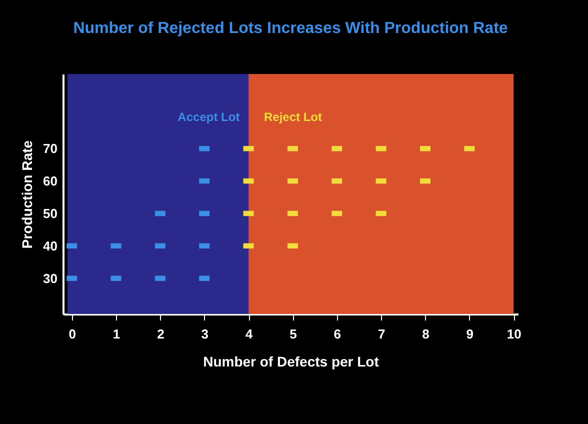 Image resolution: width=588 pixels, height=424 pixels. I want to click on y-tick-label: 70, so click(50, 148).